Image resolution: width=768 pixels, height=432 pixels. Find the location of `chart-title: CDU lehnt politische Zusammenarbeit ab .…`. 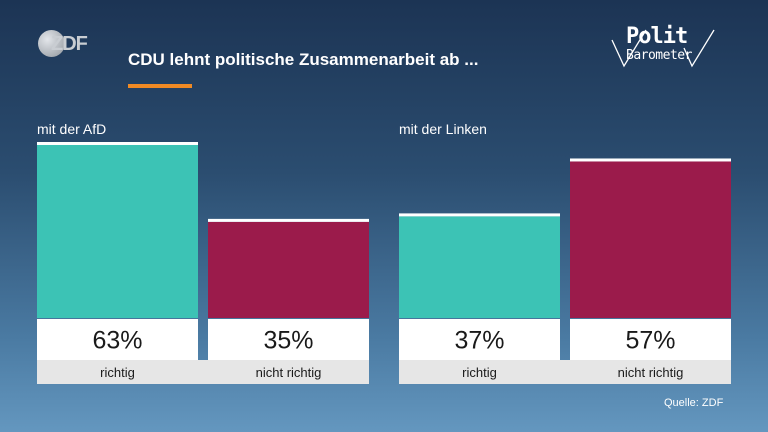

chart-title: CDU lehnt politische Zusammenarbeit ab .… is located at coordinates (303, 59).